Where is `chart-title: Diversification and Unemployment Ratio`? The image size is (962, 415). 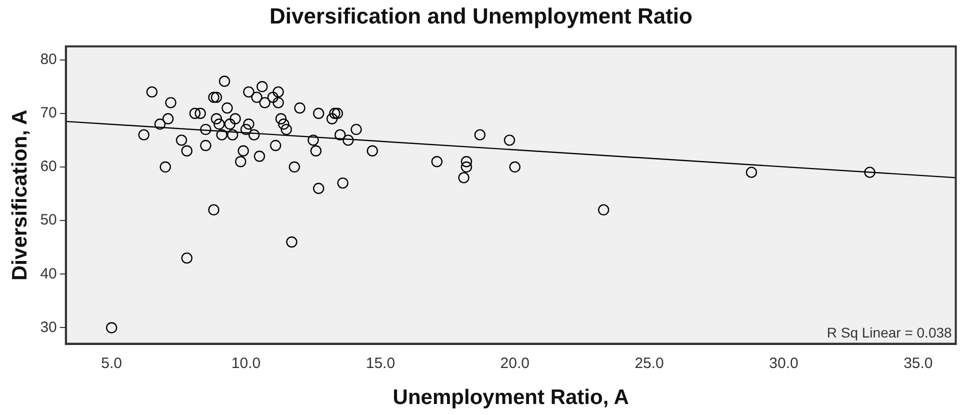
chart-title: Diversification and Unemployment Ratio is located at coordinates (481, 15).